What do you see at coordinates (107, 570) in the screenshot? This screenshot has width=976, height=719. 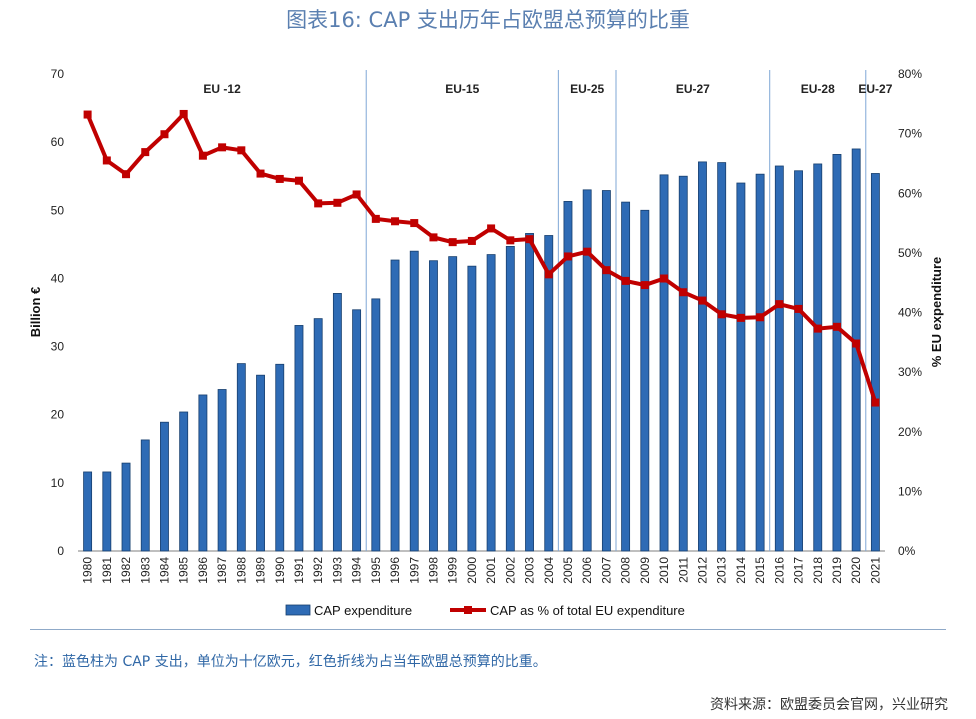 I see `x-tick-label: 1981` at bounding box center [107, 570].